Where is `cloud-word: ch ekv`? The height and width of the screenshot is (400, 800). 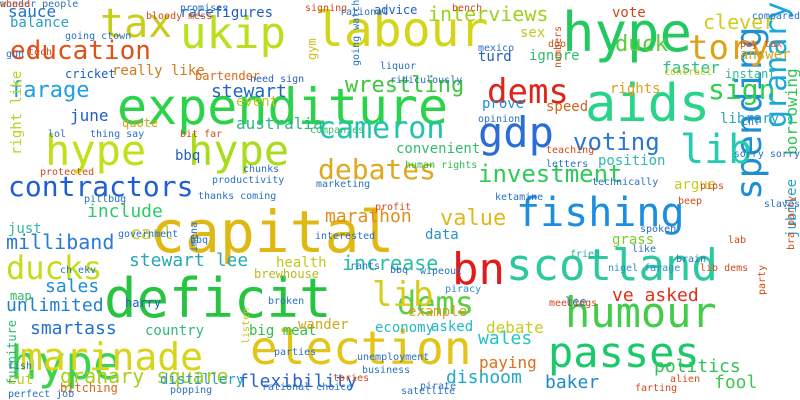 cloud-word: ch ekv is located at coordinates (78, 270).